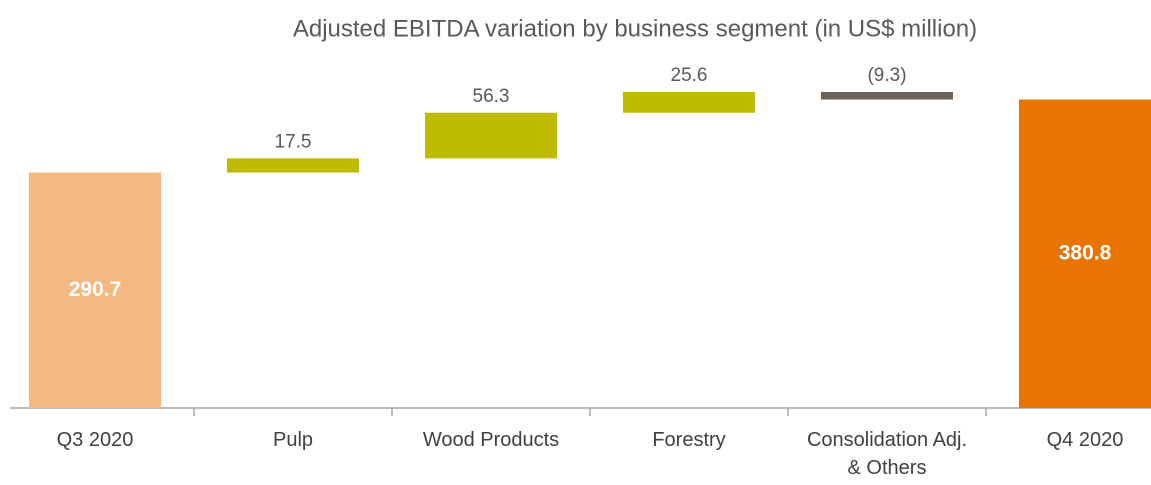  I want to click on x-tick-label: Q4 2020, so click(1085, 440).